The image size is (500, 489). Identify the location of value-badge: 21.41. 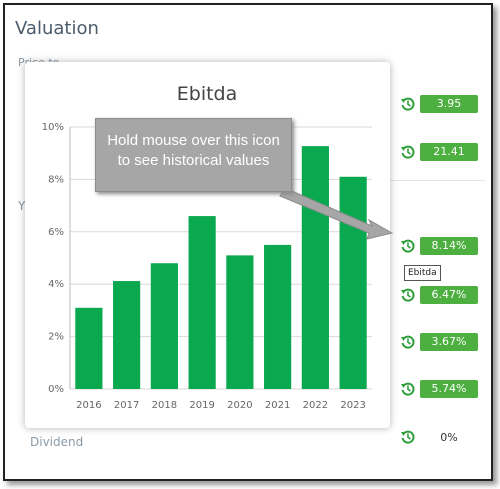
(449, 152).